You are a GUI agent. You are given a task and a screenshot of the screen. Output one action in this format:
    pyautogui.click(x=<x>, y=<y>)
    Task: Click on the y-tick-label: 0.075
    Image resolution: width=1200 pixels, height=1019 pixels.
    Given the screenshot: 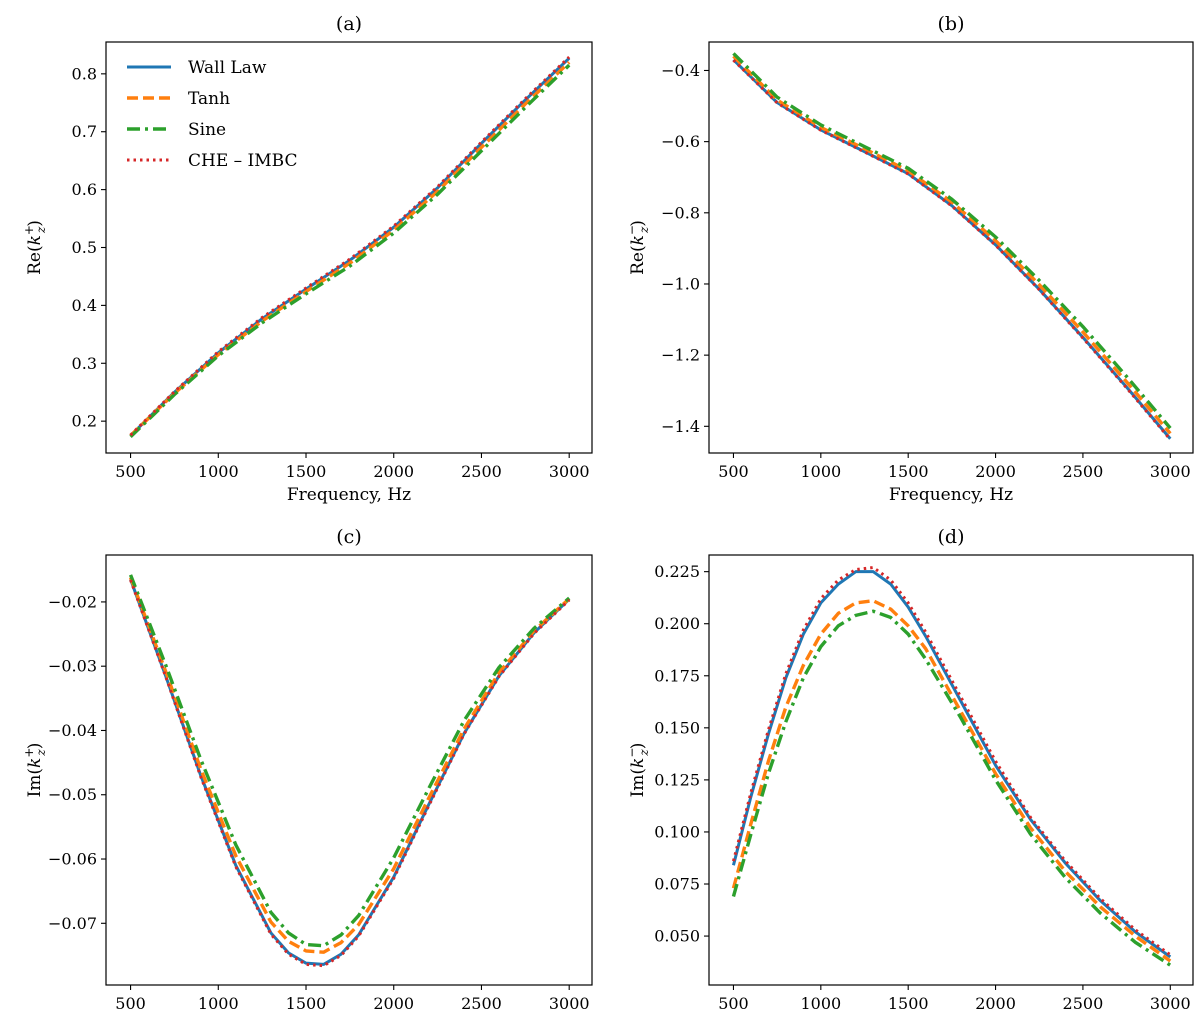 What is the action you would take?
    pyautogui.click(x=677, y=884)
    